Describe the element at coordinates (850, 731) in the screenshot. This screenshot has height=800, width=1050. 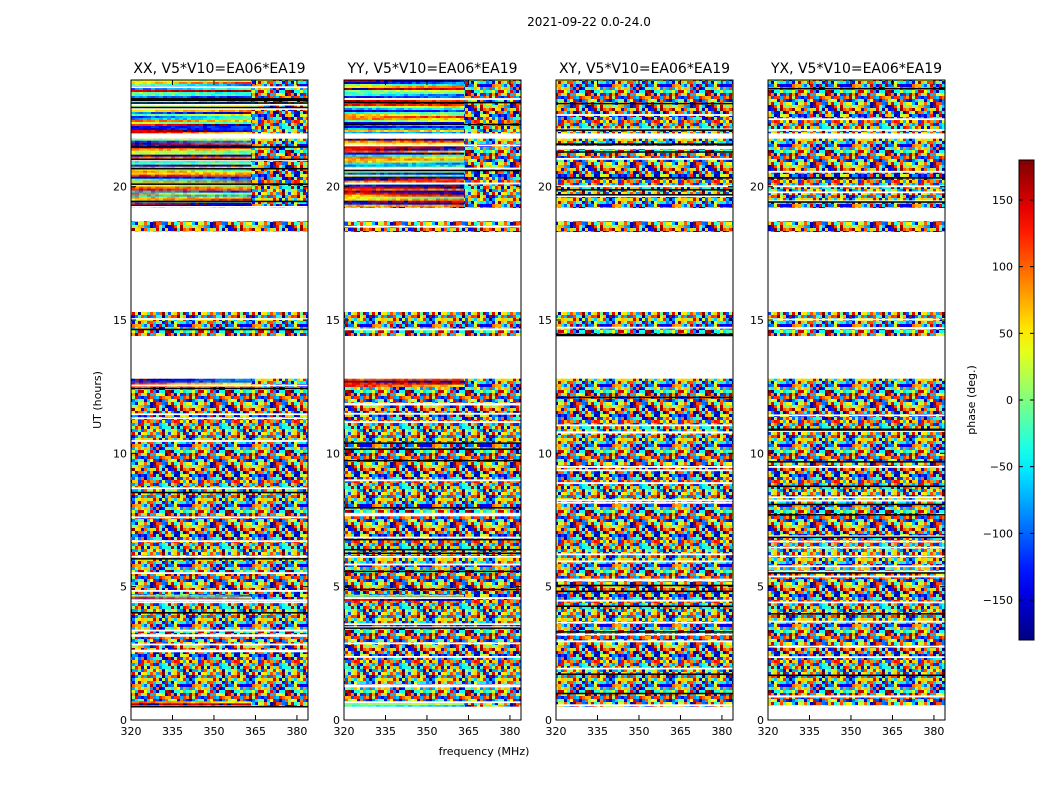
I see `x-tick-label: 350` at that location.